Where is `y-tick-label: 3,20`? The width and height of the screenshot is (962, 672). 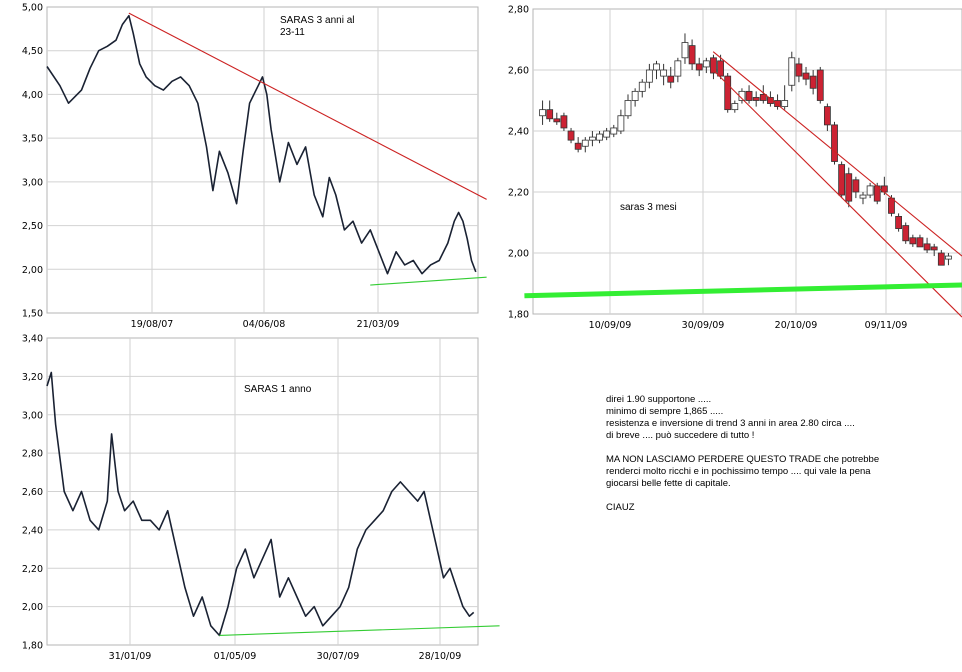
y-tick-label: 3,20 is located at coordinates (32, 377).